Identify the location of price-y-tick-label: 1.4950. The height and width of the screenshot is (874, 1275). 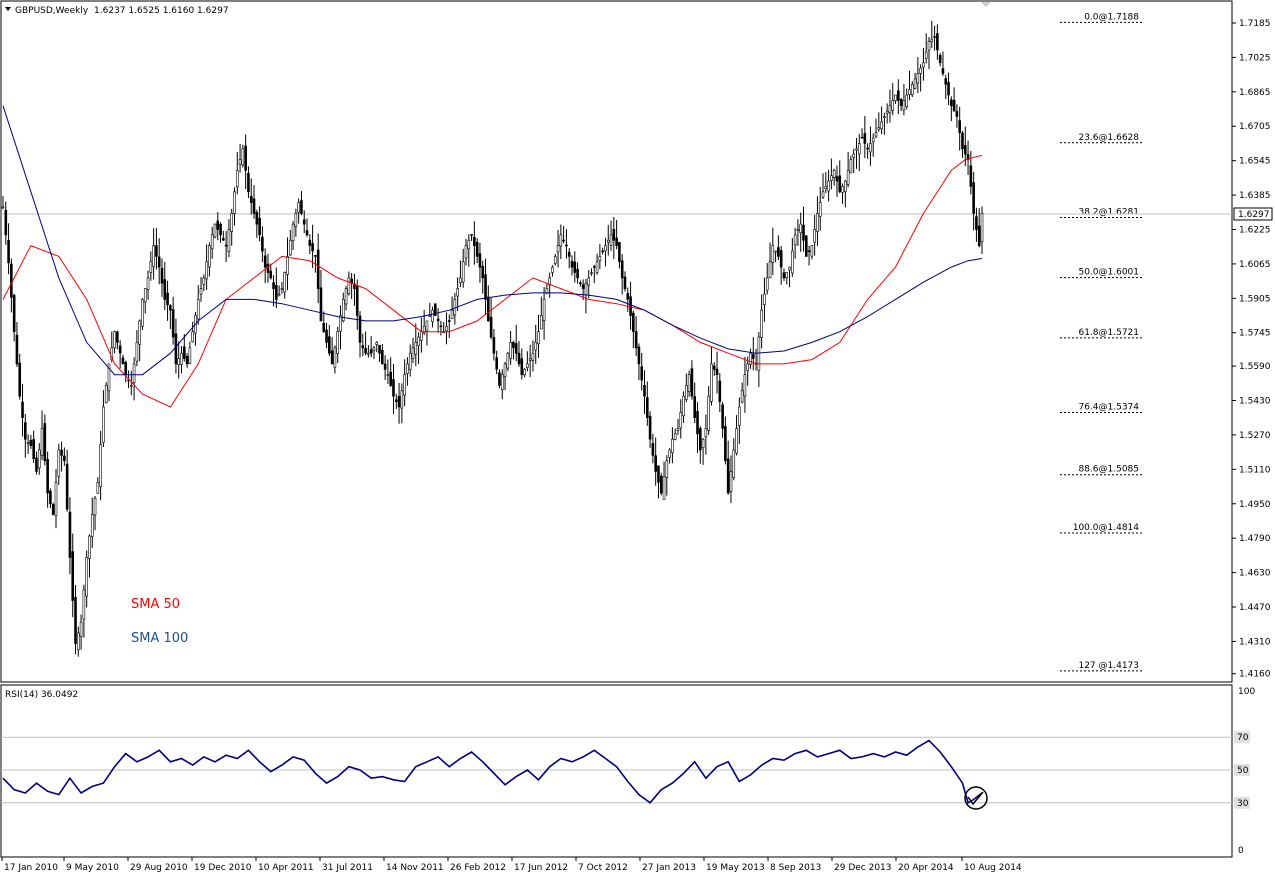
(1255, 505).